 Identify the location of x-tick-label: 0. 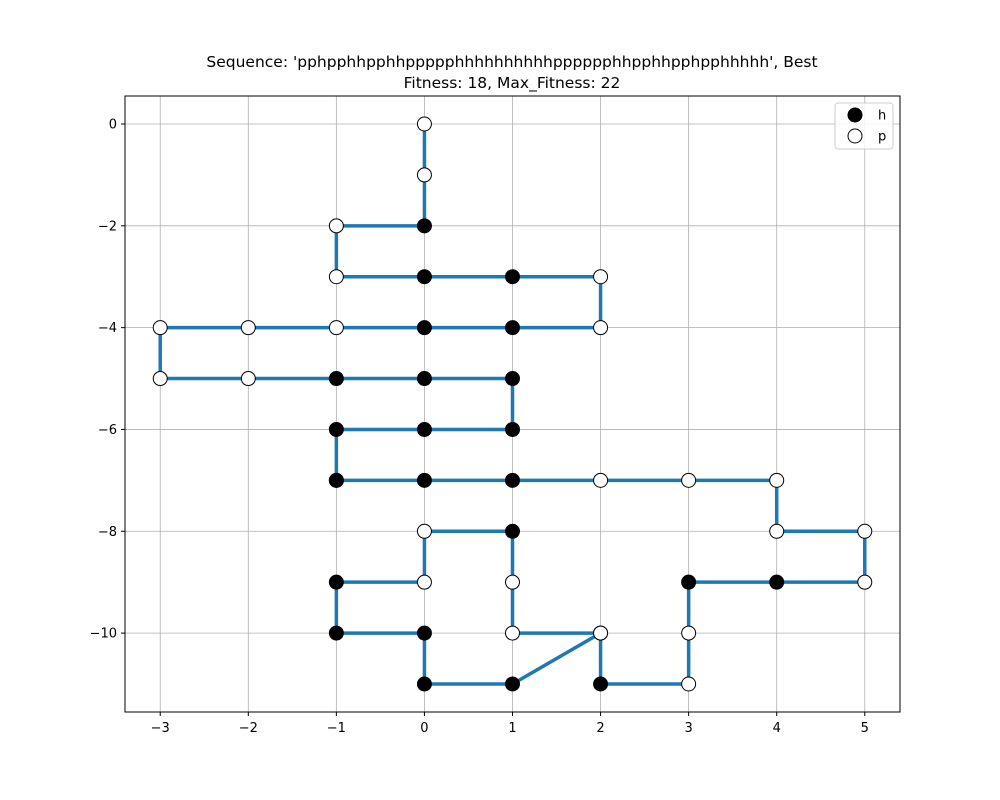
(424, 728).